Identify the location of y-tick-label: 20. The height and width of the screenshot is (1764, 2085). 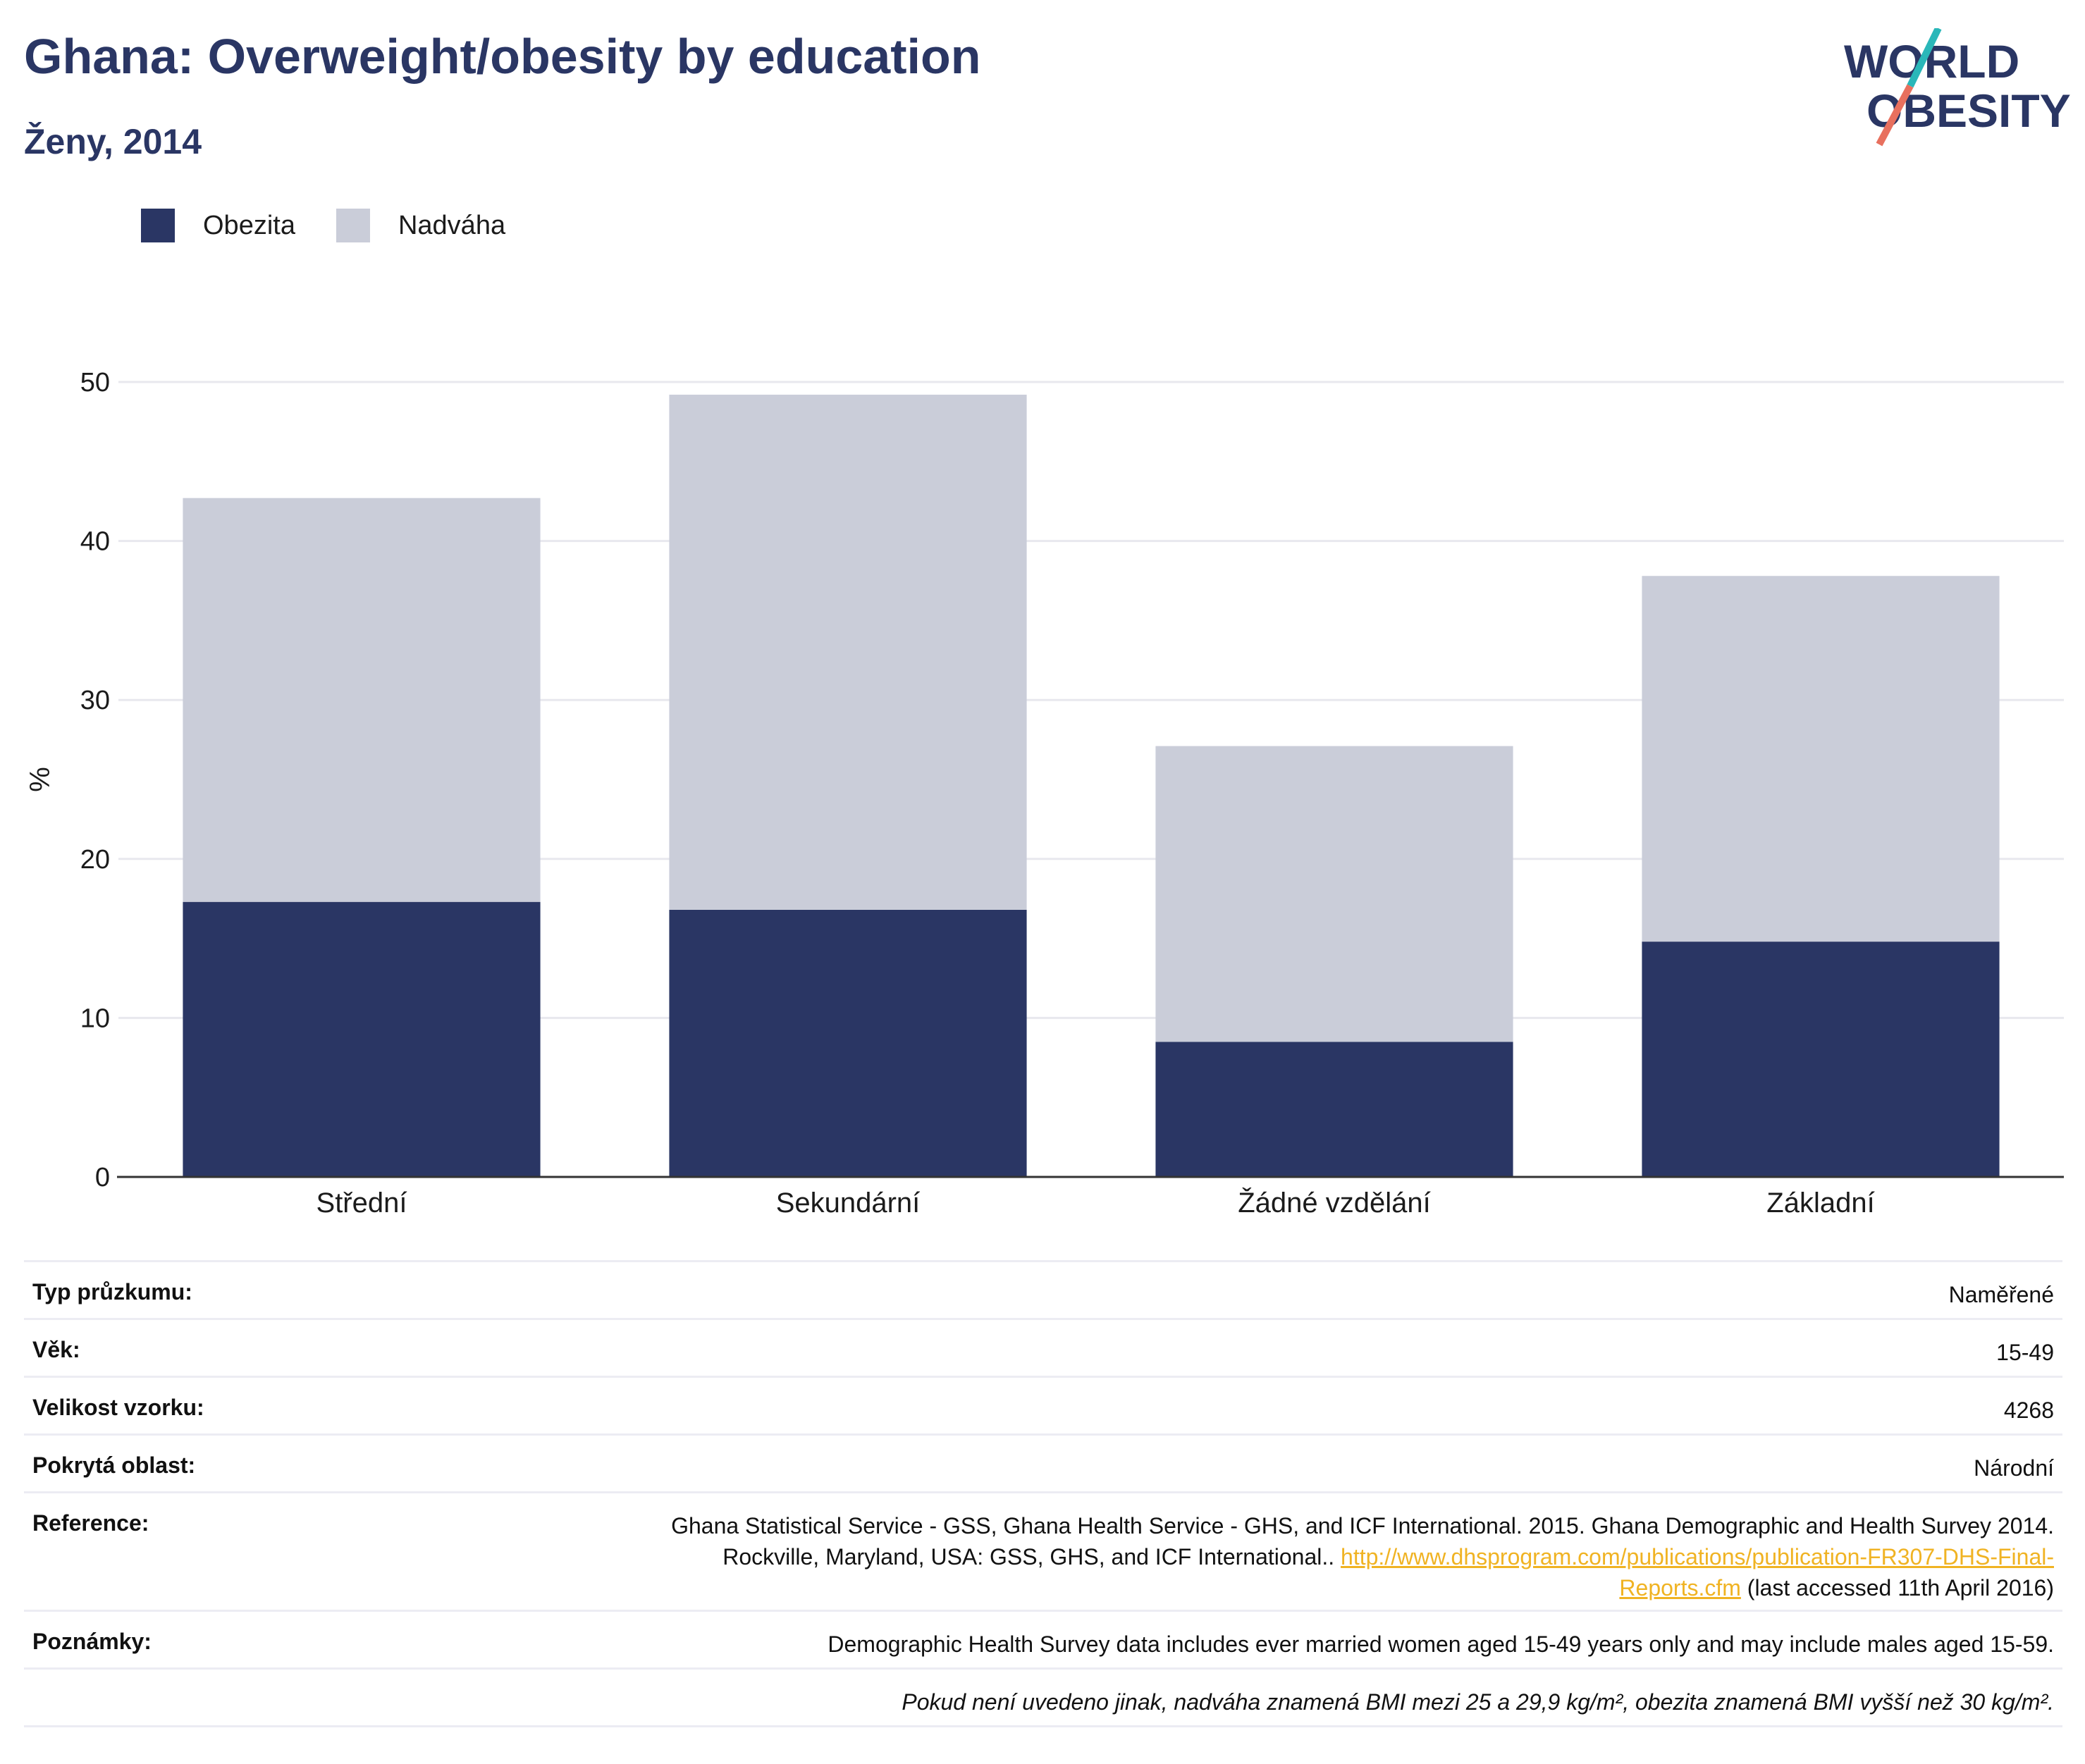
(95, 860).